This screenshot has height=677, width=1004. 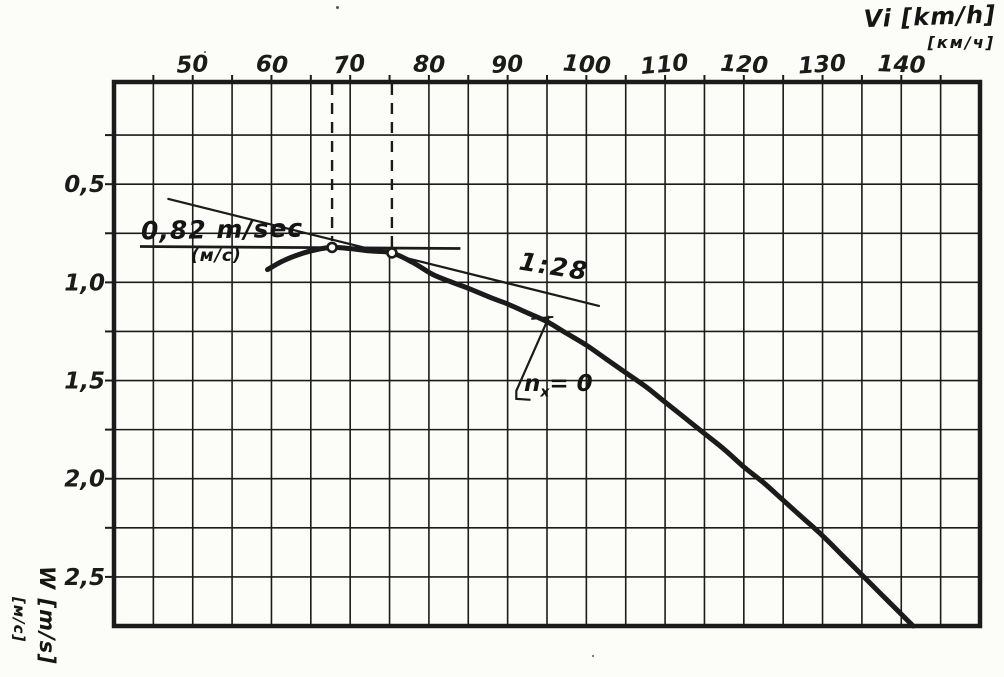 I want to click on y-tick-label: 0,5, so click(x=84, y=185).